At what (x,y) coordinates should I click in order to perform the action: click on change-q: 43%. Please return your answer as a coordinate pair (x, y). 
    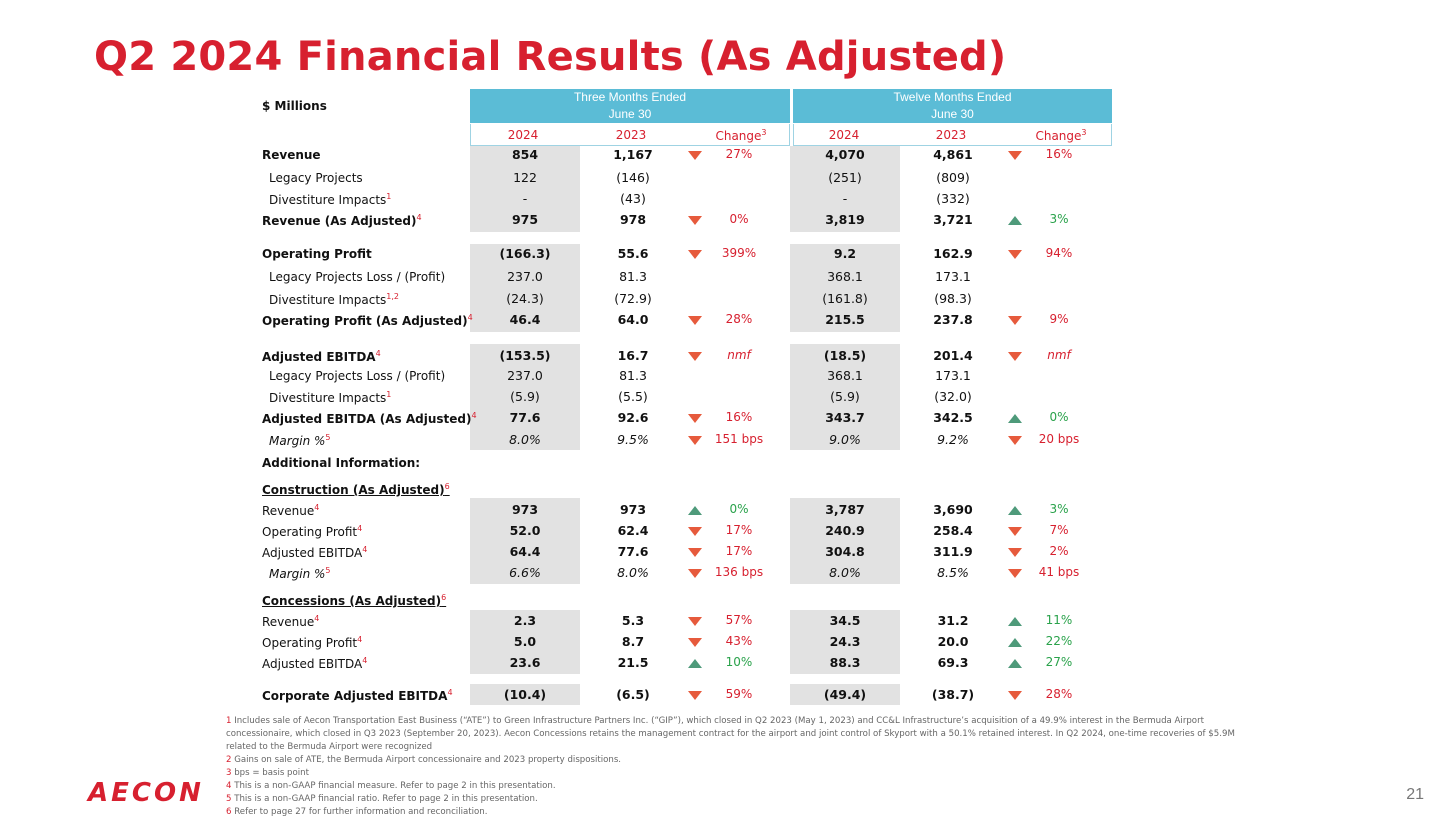
    Looking at the image, I should click on (739, 641).